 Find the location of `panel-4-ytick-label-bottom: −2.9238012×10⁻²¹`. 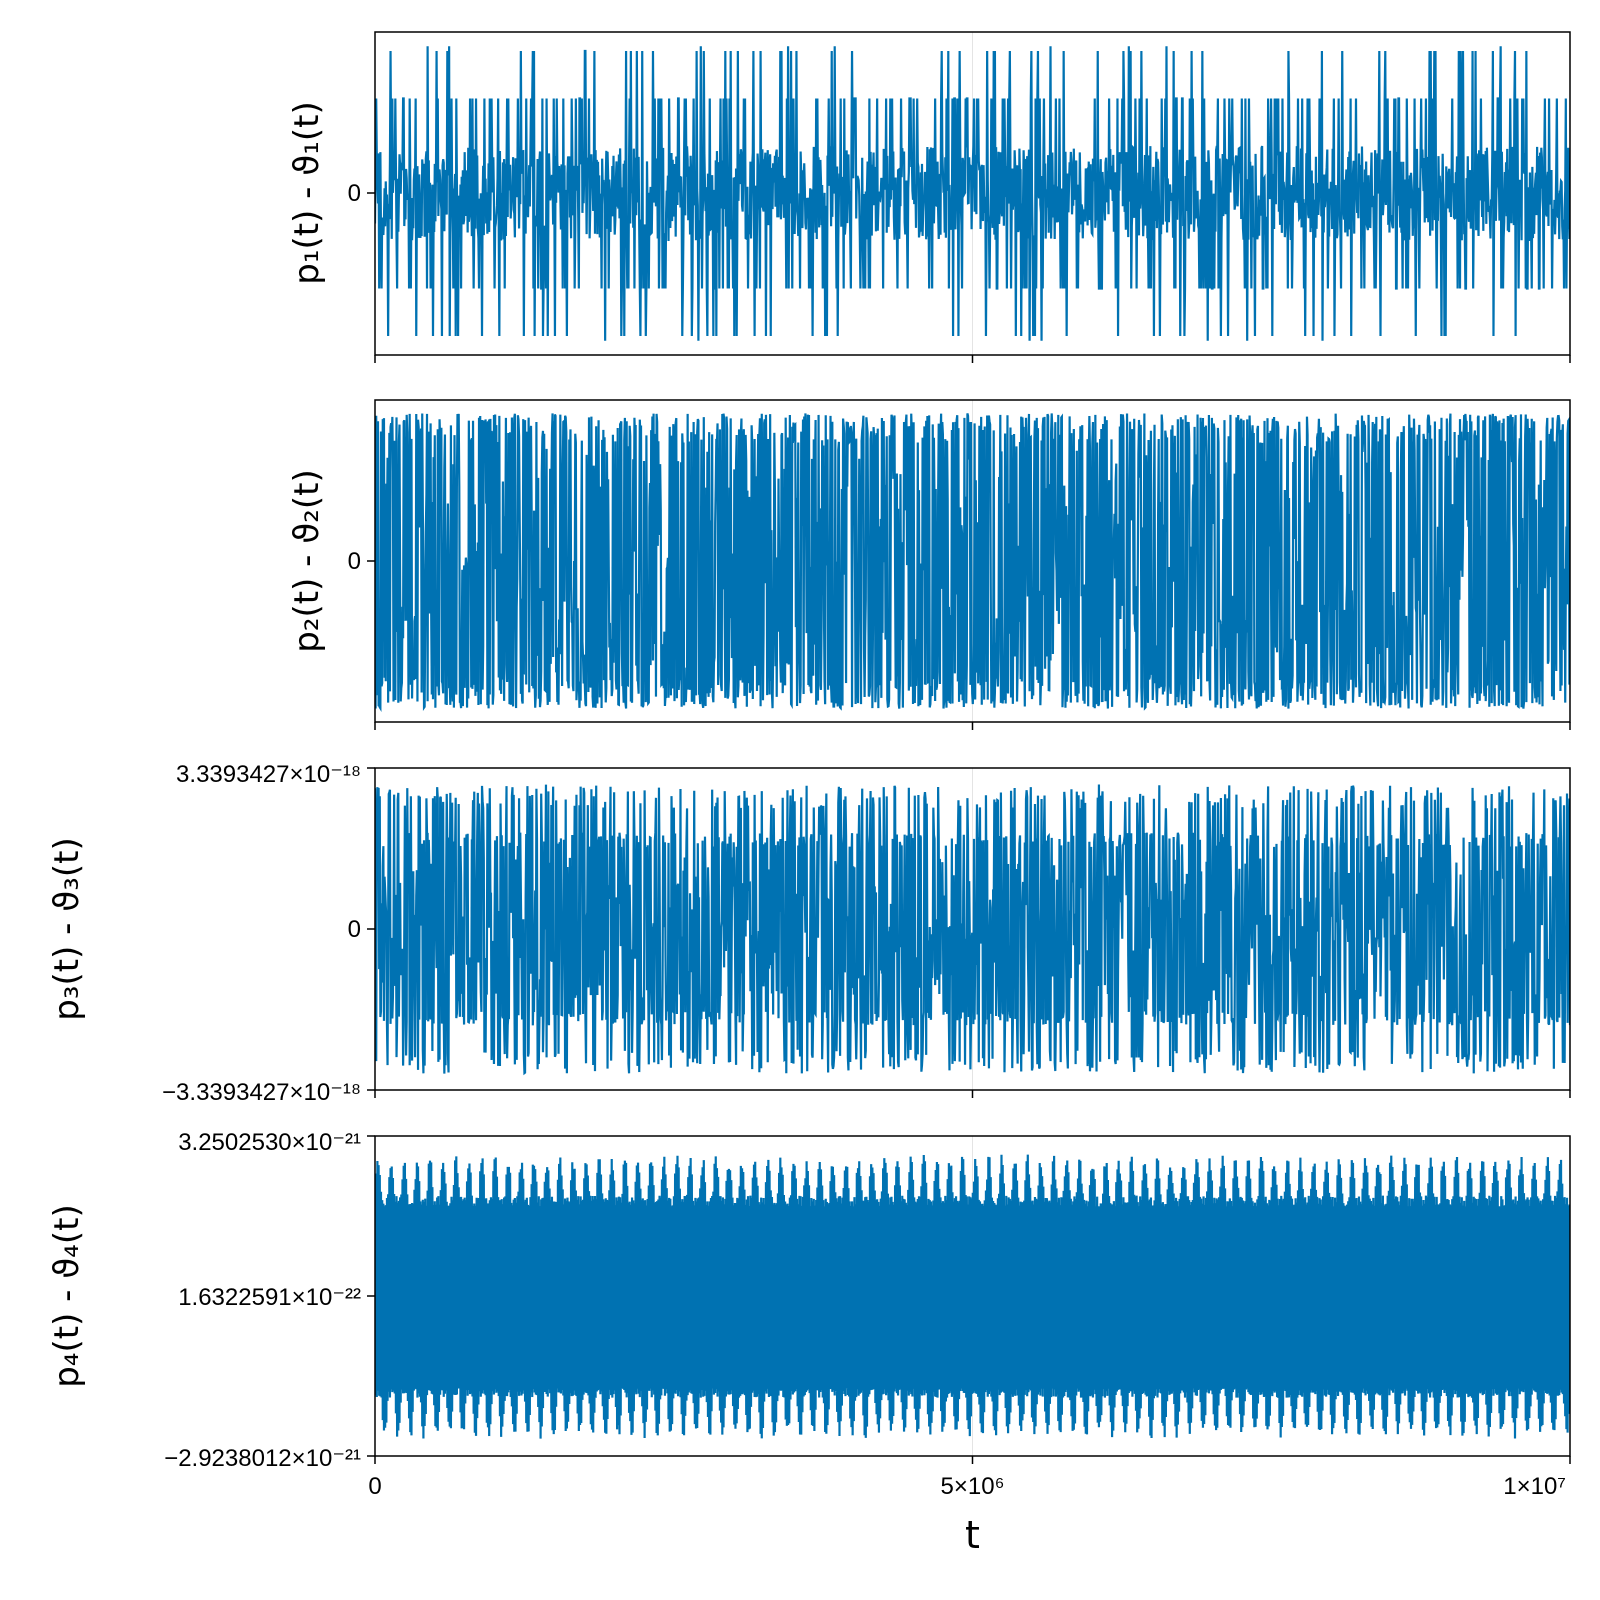

panel-4-ytick-label-bottom: −2.9238012×10⁻²¹ is located at coordinates (262, 1458).